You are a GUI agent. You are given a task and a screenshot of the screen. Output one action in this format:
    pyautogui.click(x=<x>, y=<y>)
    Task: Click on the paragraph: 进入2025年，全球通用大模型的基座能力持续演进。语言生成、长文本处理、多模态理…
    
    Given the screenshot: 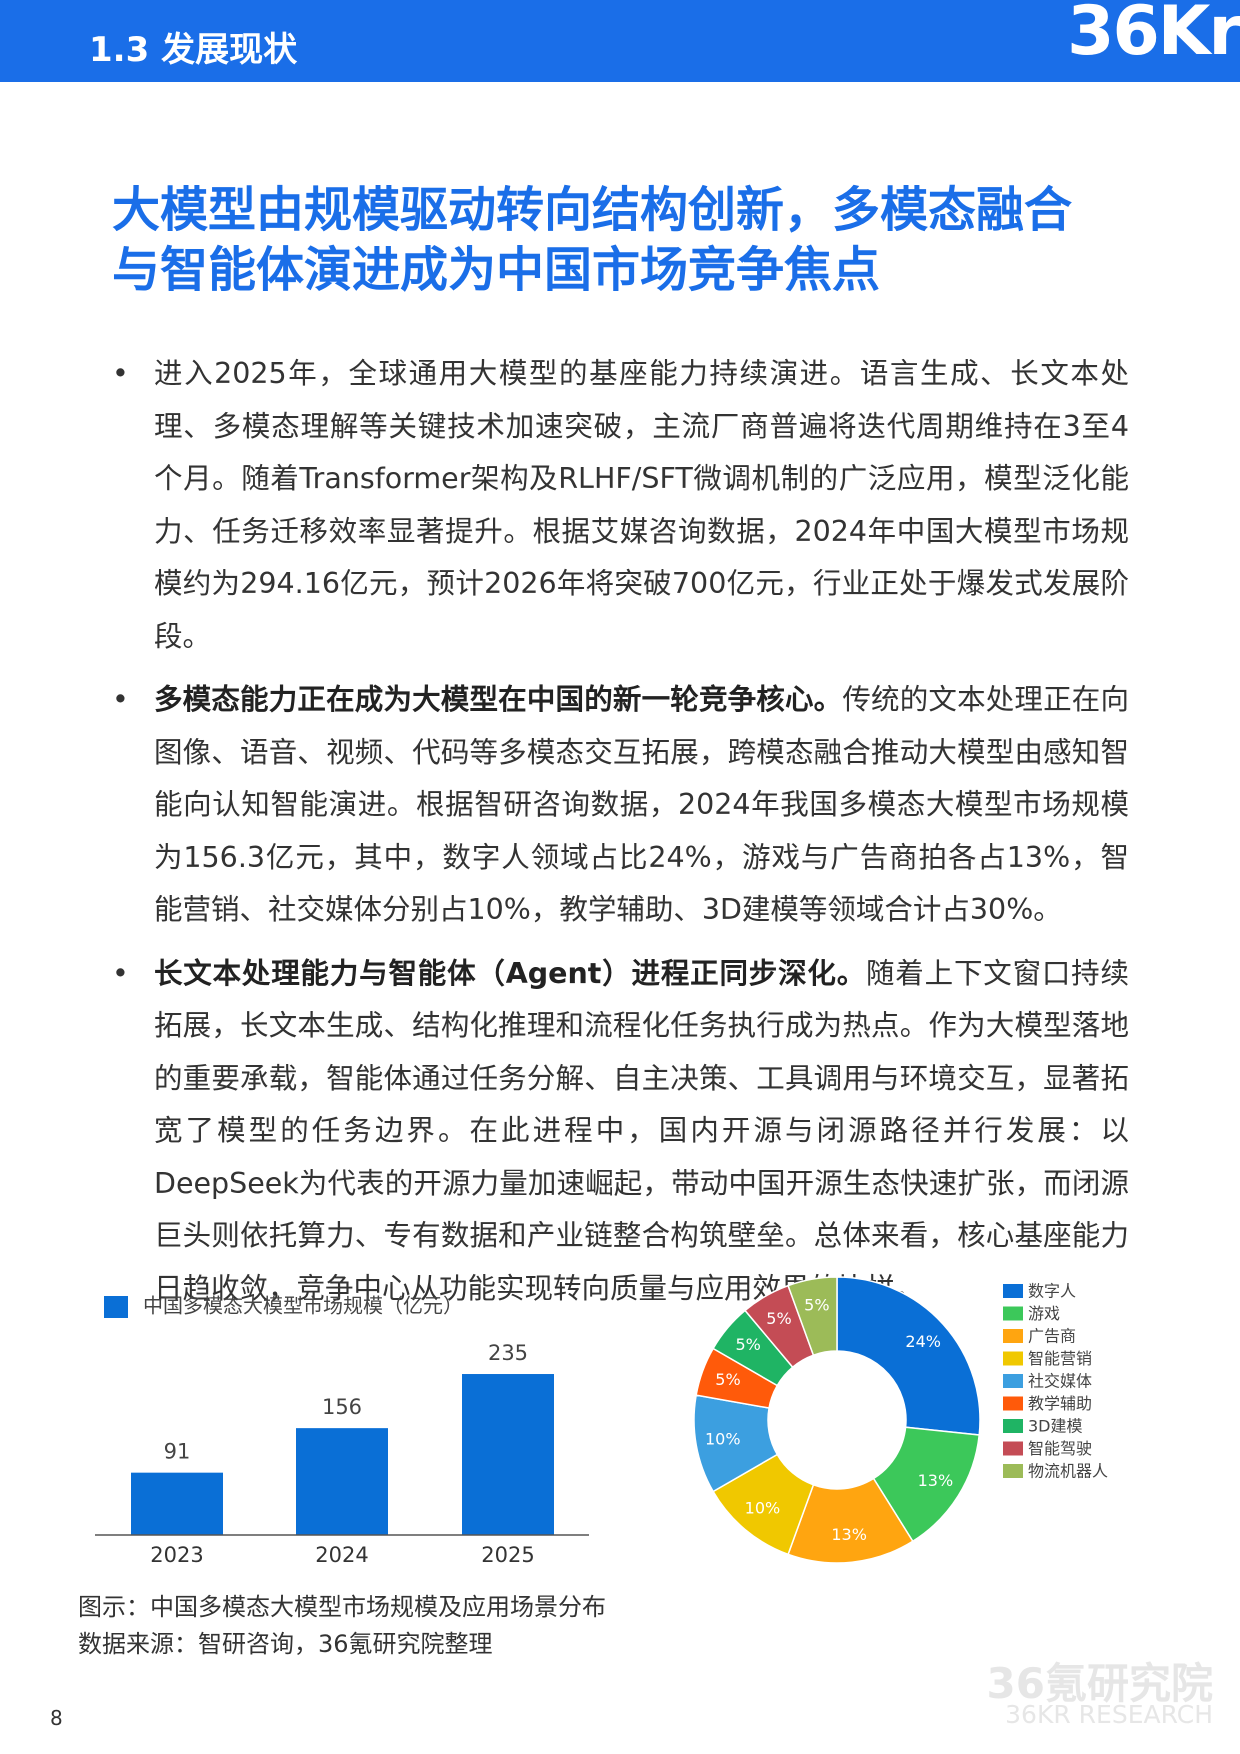 What is the action you would take?
    pyautogui.click(x=620, y=505)
    